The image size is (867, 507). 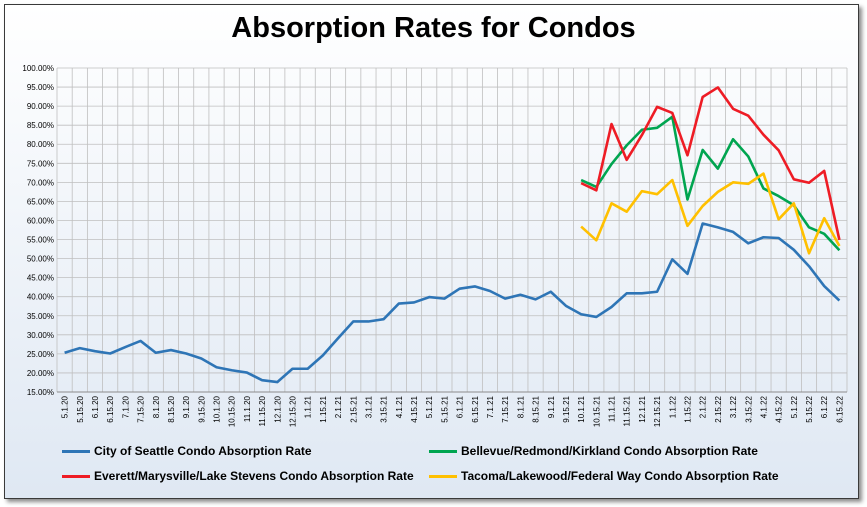 I want to click on x-tick-label: 2.15.21, so click(x=353, y=408).